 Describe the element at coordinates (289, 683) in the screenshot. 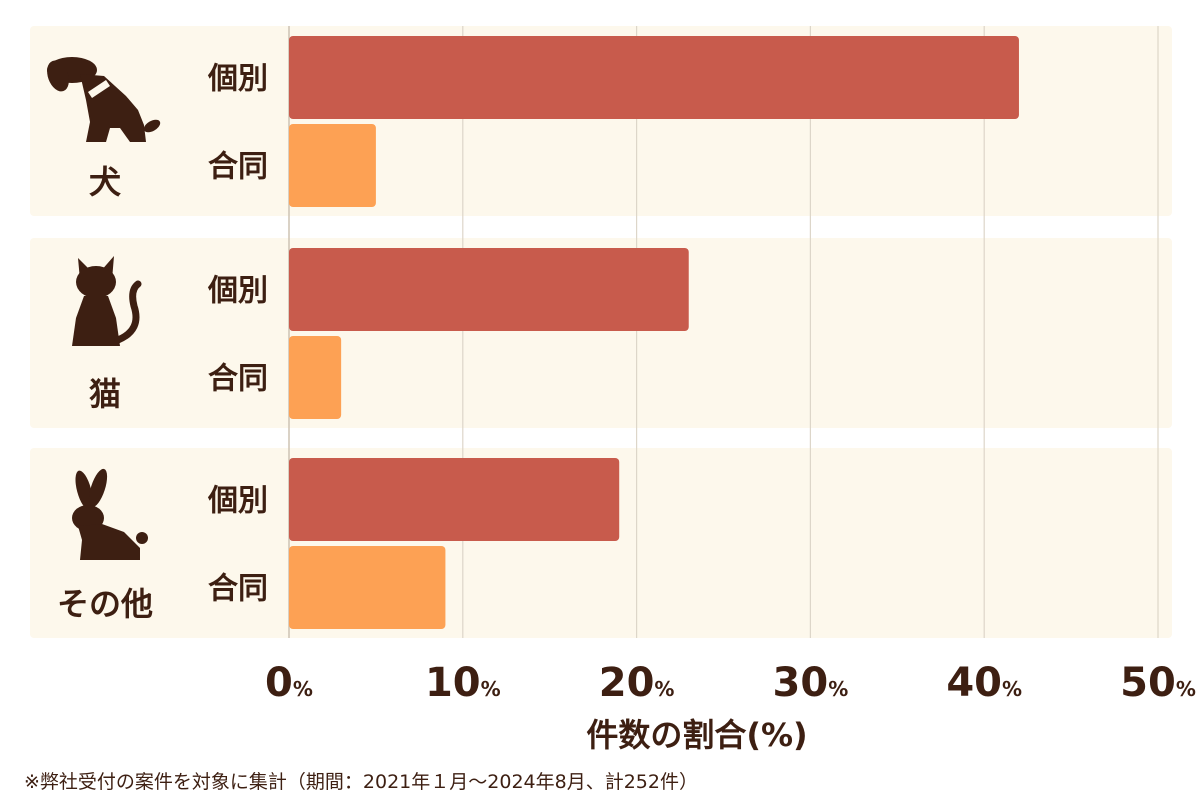

I see `x-tick-label: 0%` at that location.